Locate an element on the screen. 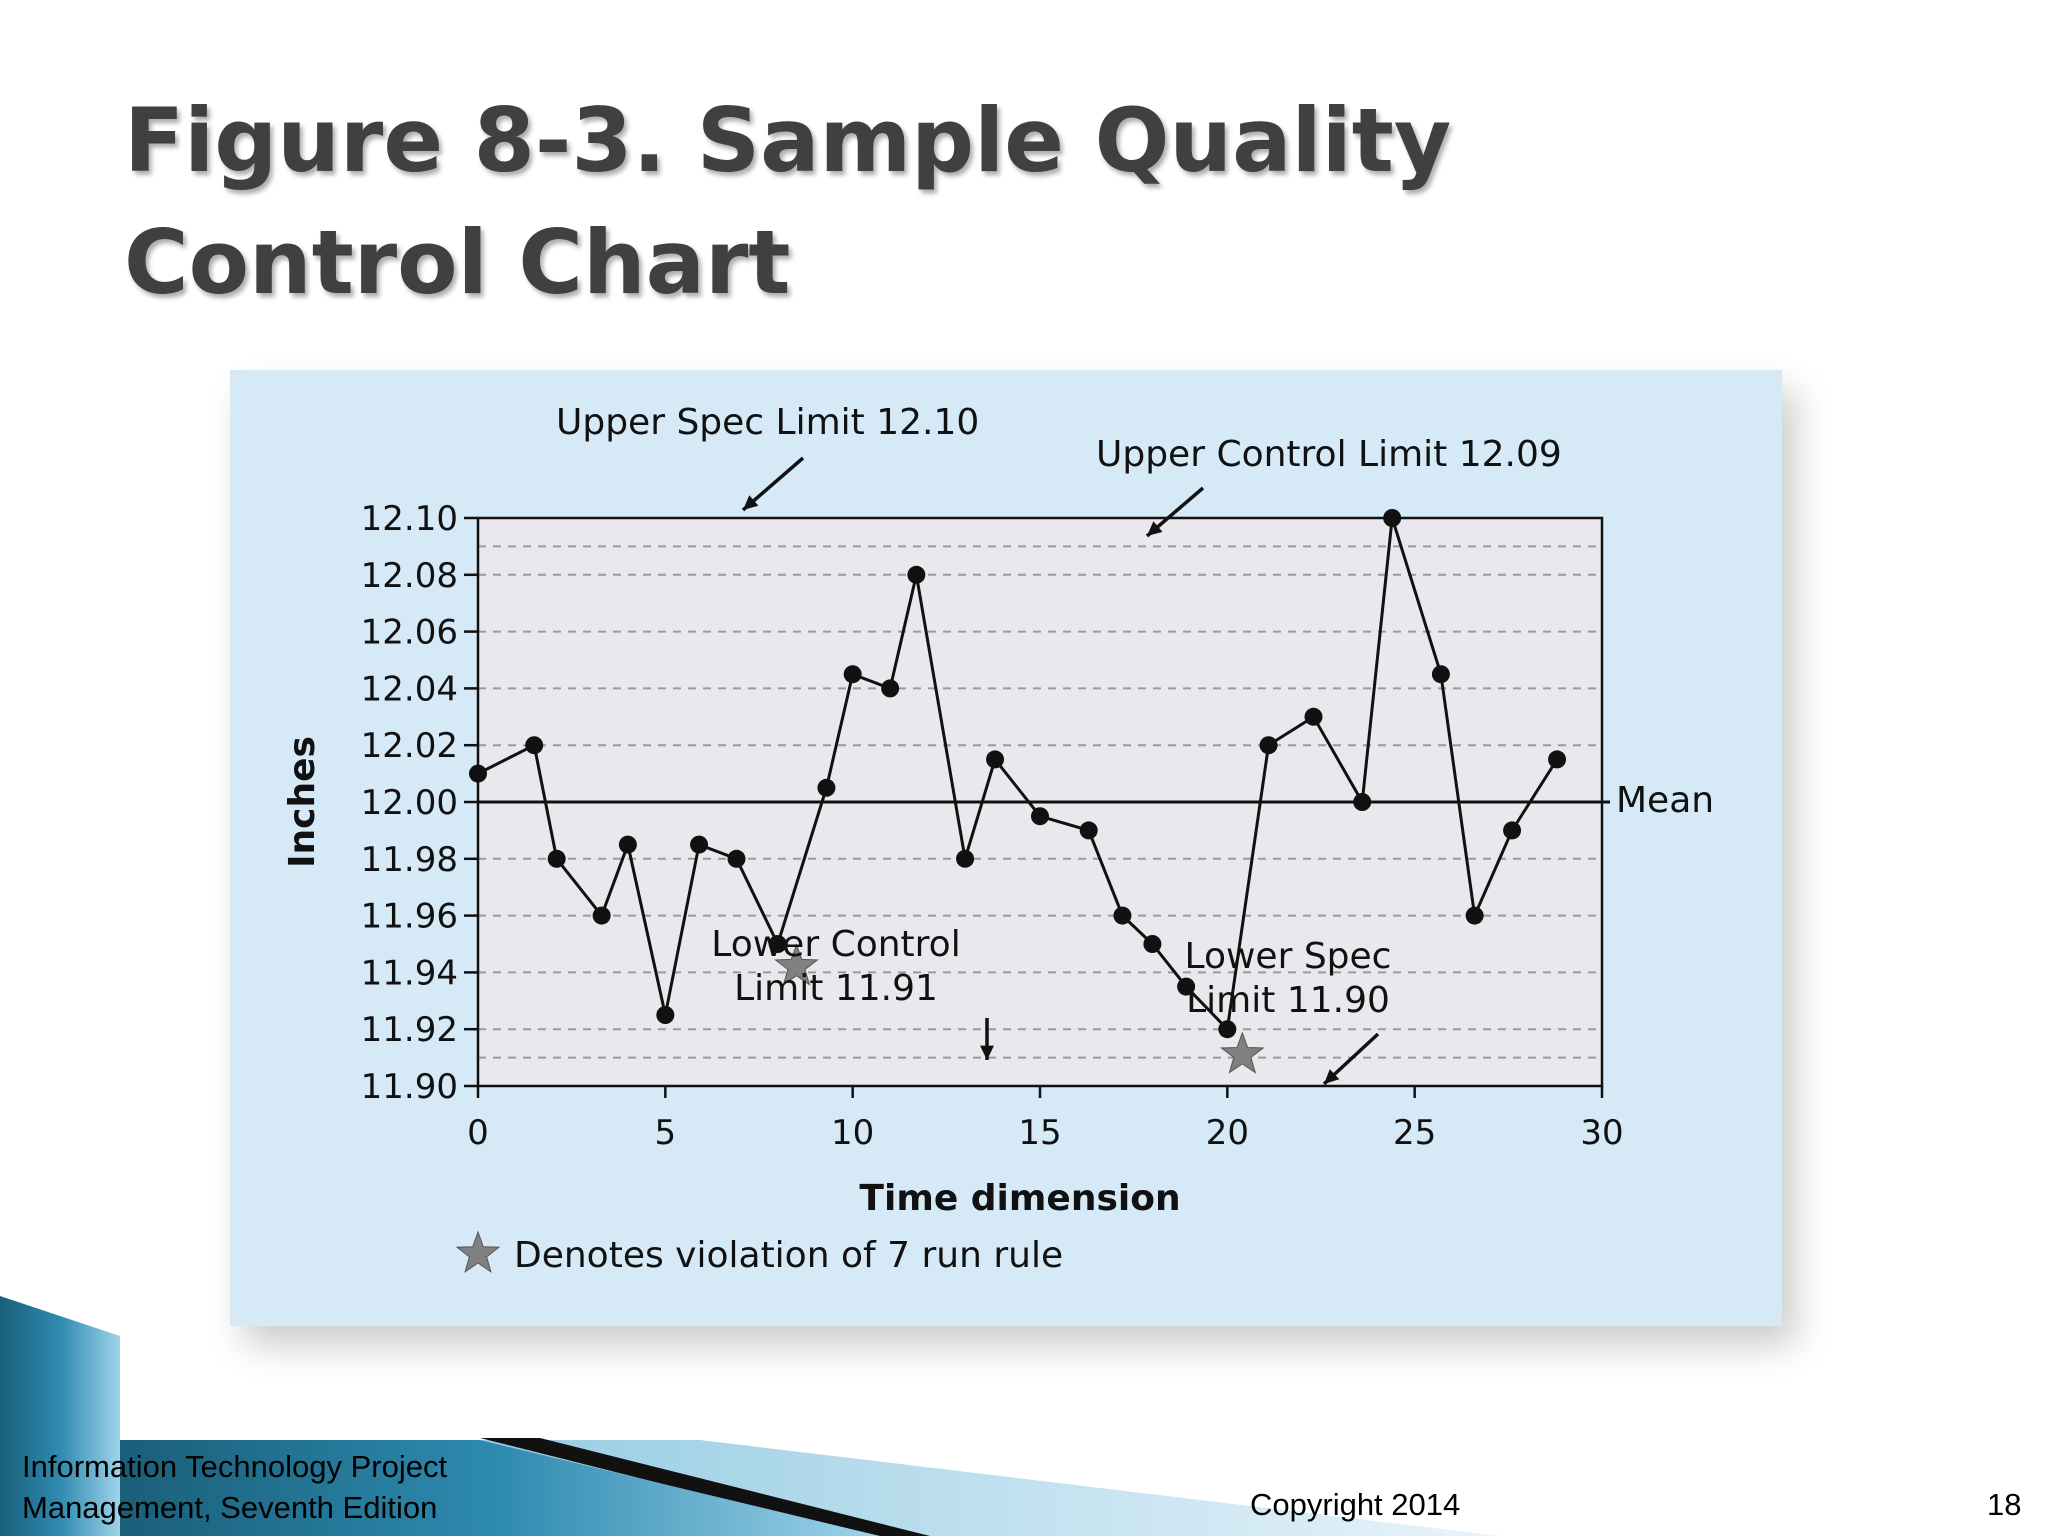  y-tick-label: 12.00 is located at coordinates (409, 803).